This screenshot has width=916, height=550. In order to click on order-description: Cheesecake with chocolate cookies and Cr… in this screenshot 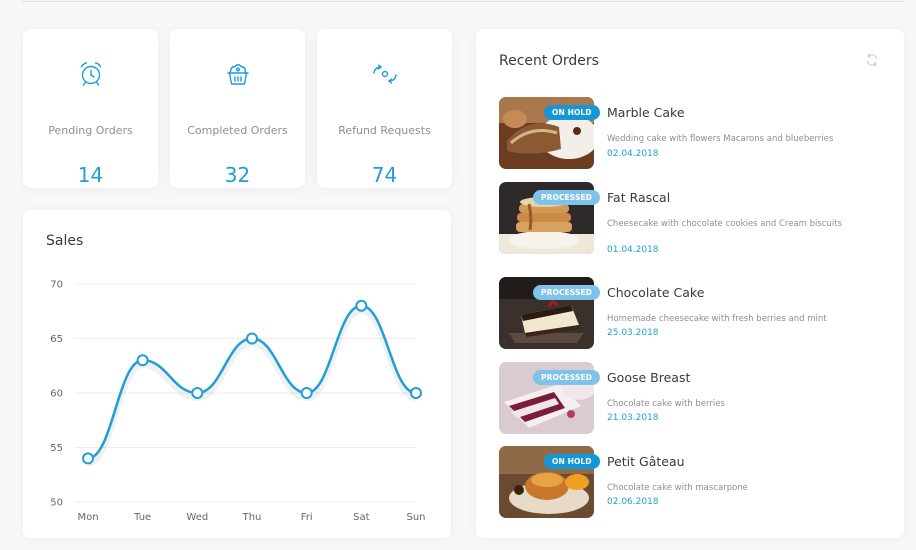, I will do `click(725, 224)`.